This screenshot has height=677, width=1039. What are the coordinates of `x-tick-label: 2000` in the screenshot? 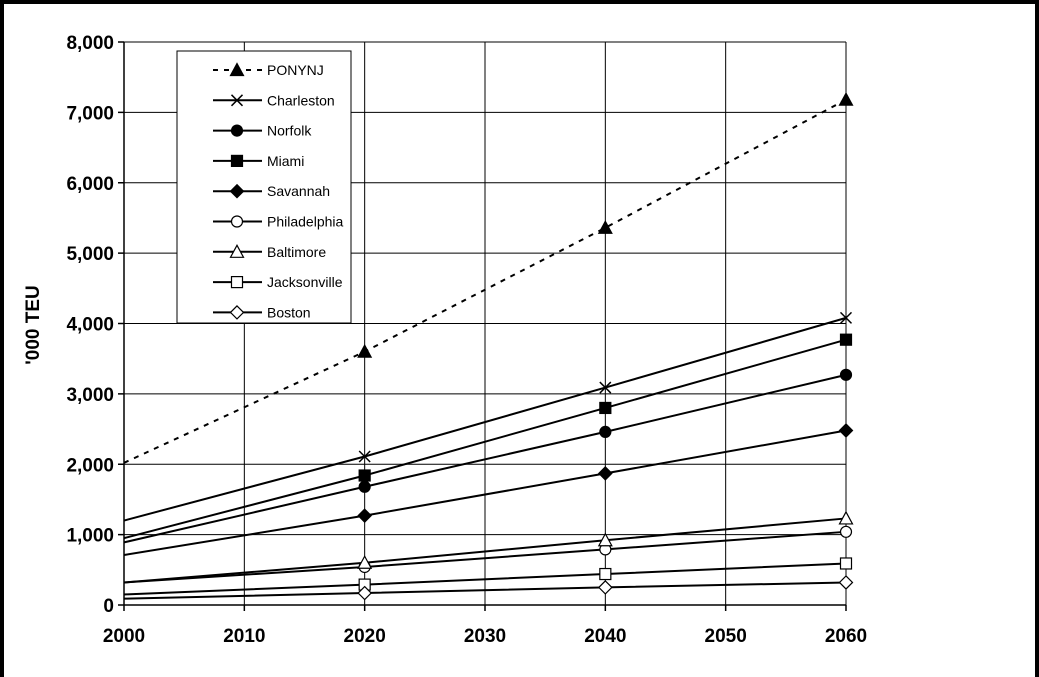 It's located at (124, 636).